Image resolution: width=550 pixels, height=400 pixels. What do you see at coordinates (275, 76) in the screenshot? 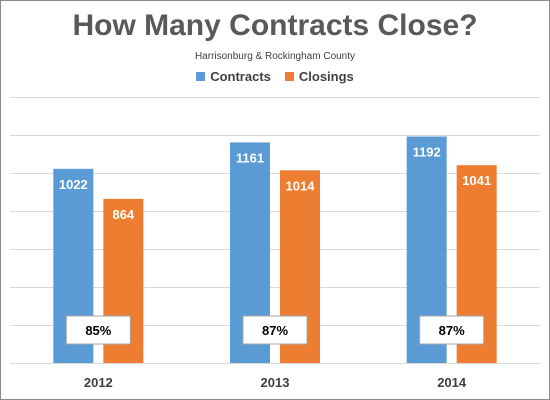
I see `legend: Contracts Closings` at bounding box center [275, 76].